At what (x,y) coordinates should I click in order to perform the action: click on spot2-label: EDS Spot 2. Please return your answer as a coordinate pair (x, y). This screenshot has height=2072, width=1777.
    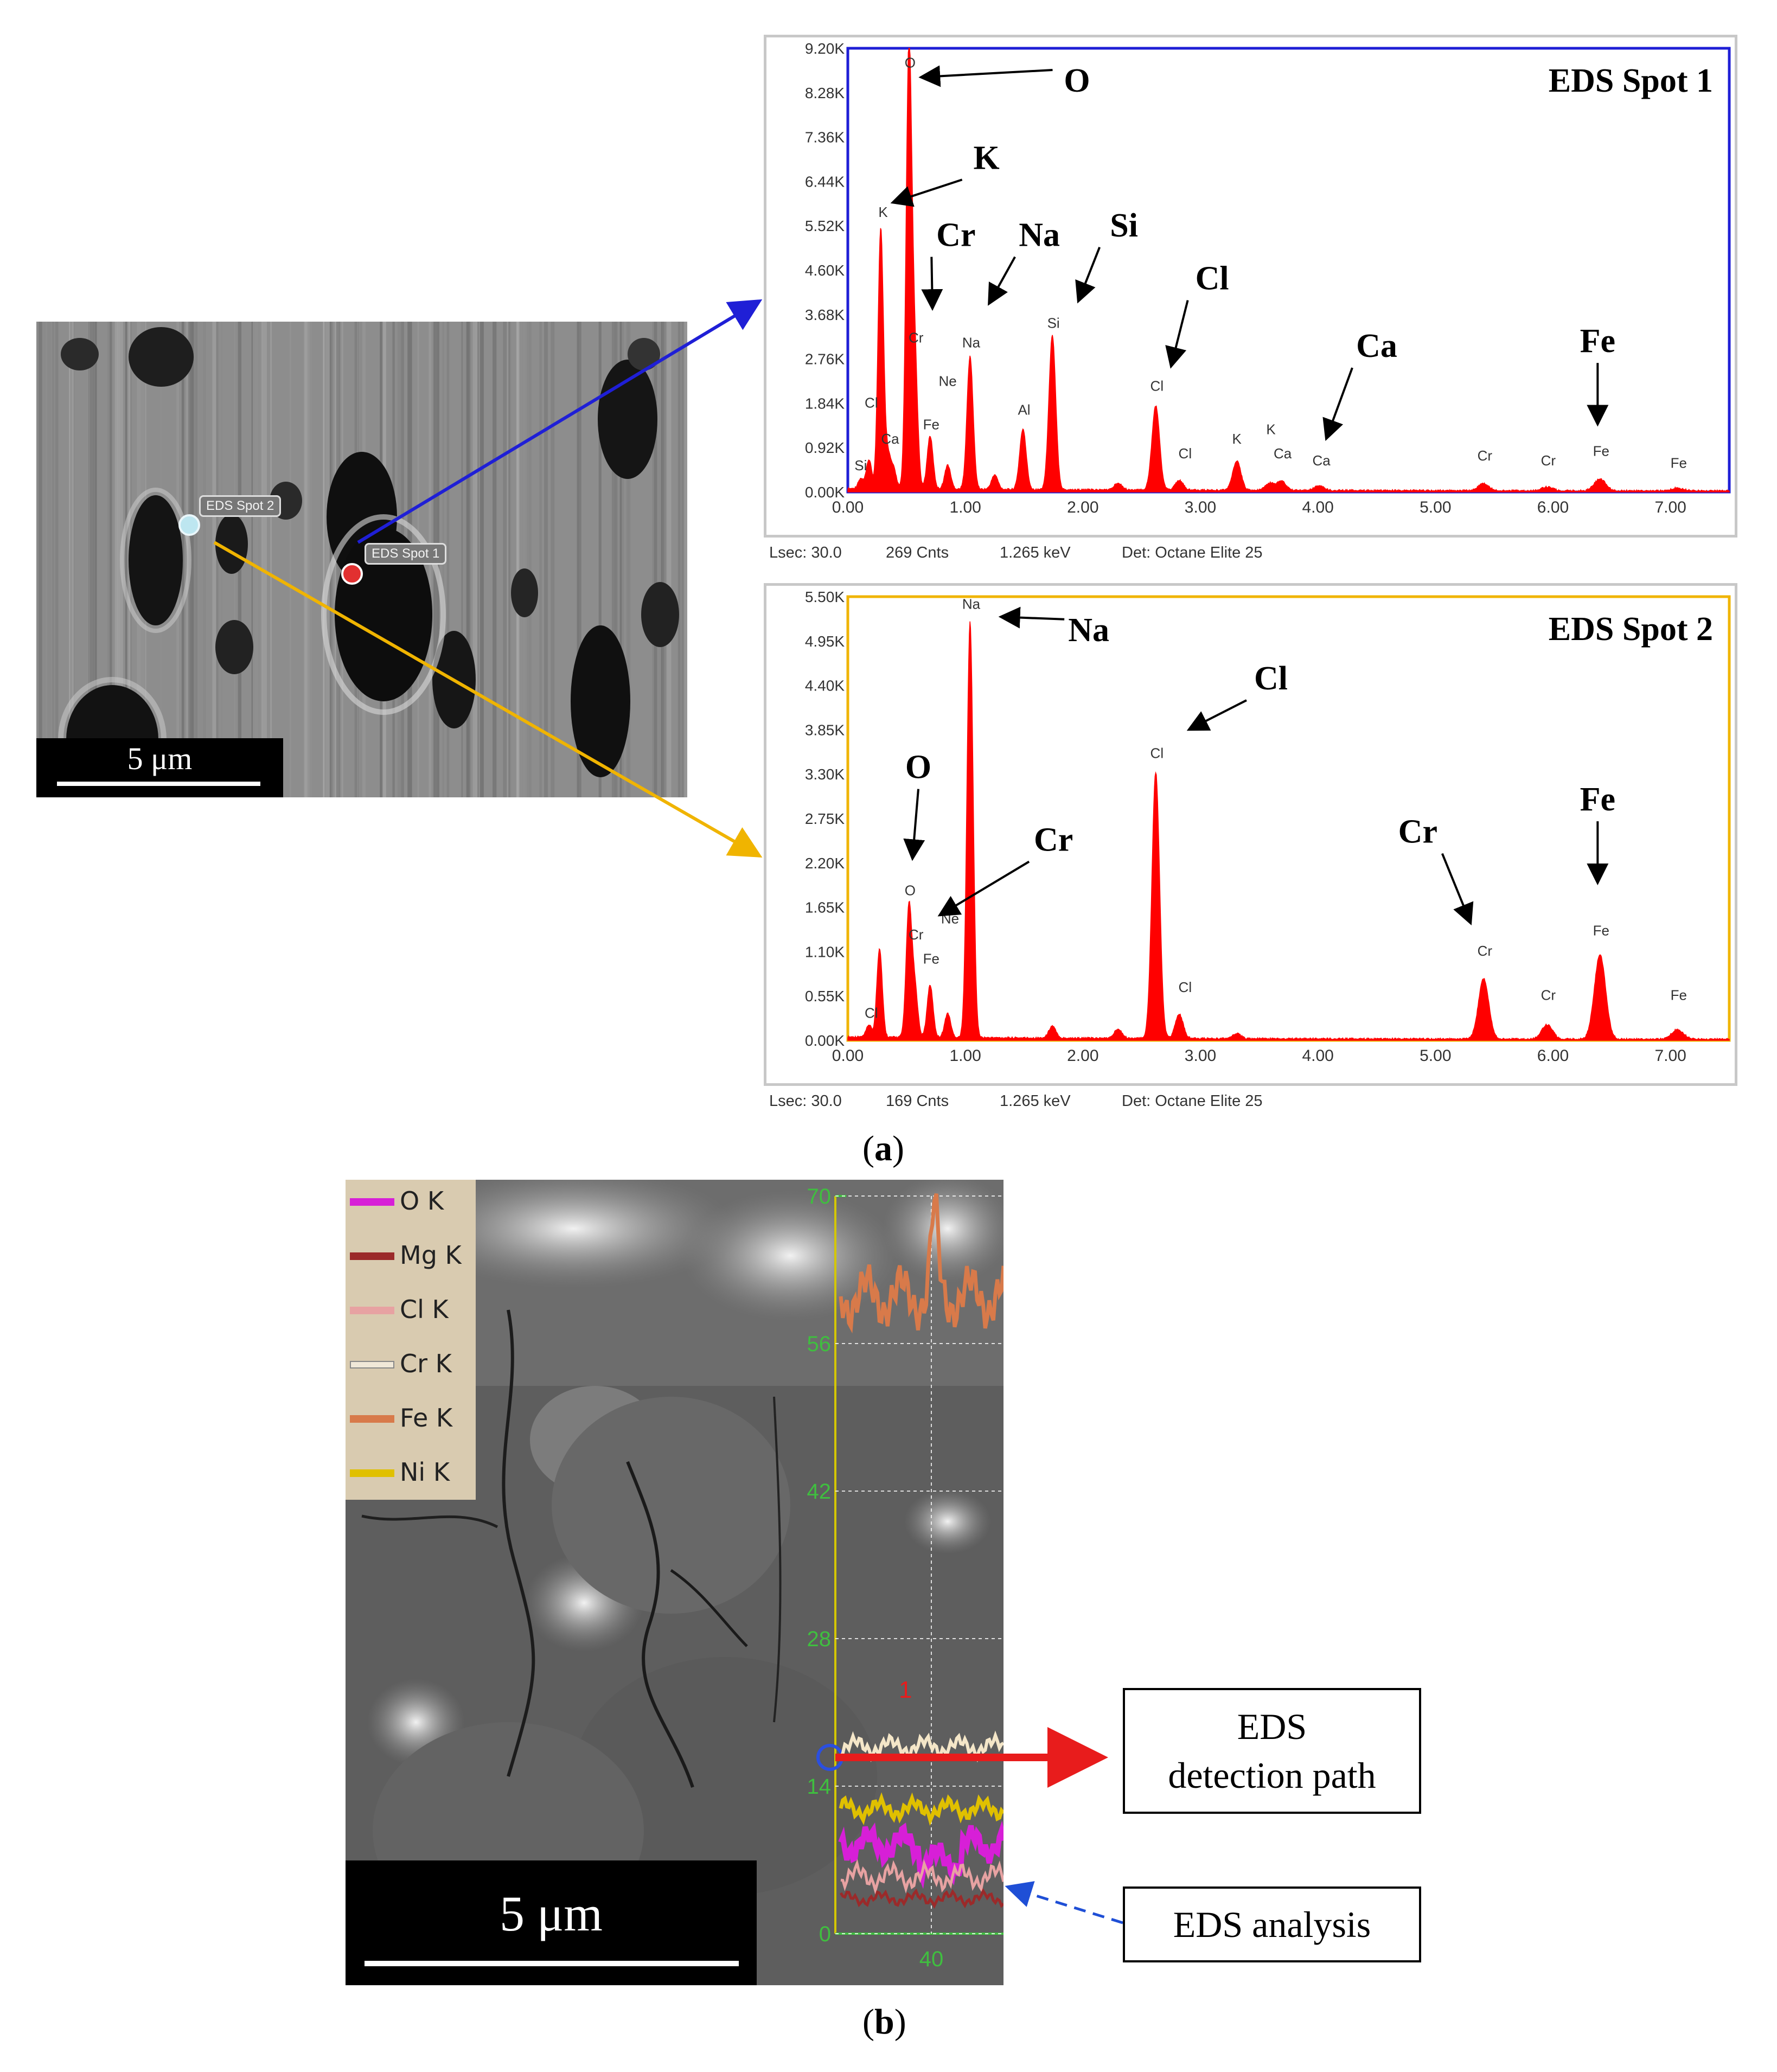
    Looking at the image, I should click on (240, 506).